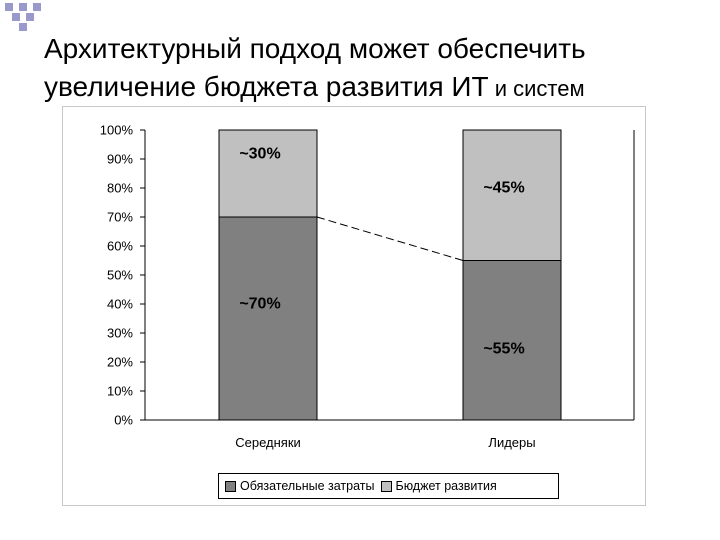 The width and height of the screenshot is (720, 540). I want to click on legend-swatch-mandatory, so click(230, 486).